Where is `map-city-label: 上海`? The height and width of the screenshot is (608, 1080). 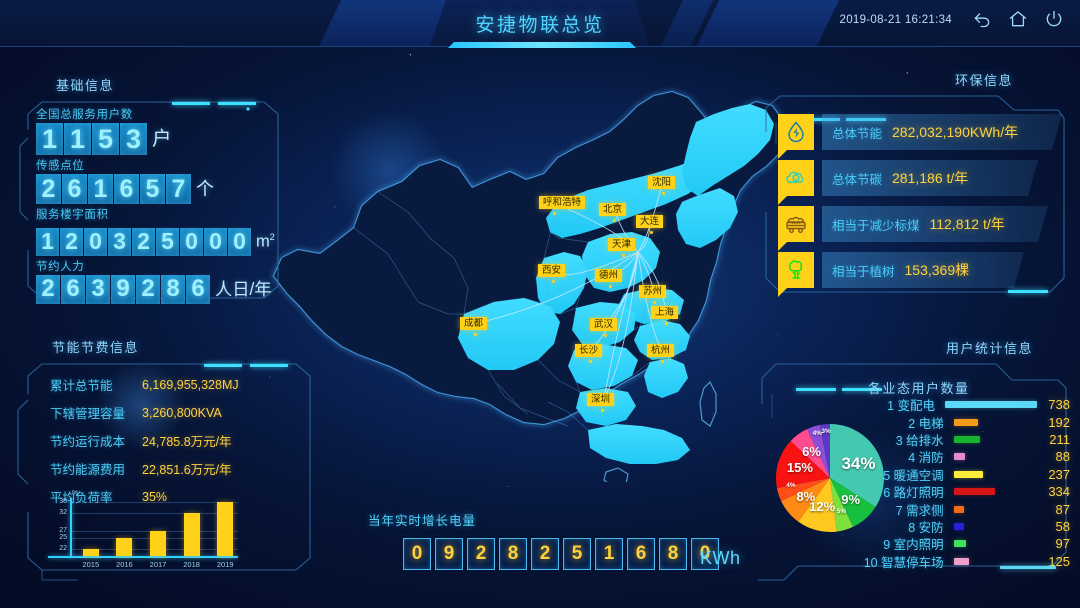 map-city-label: 上海 is located at coordinates (665, 313).